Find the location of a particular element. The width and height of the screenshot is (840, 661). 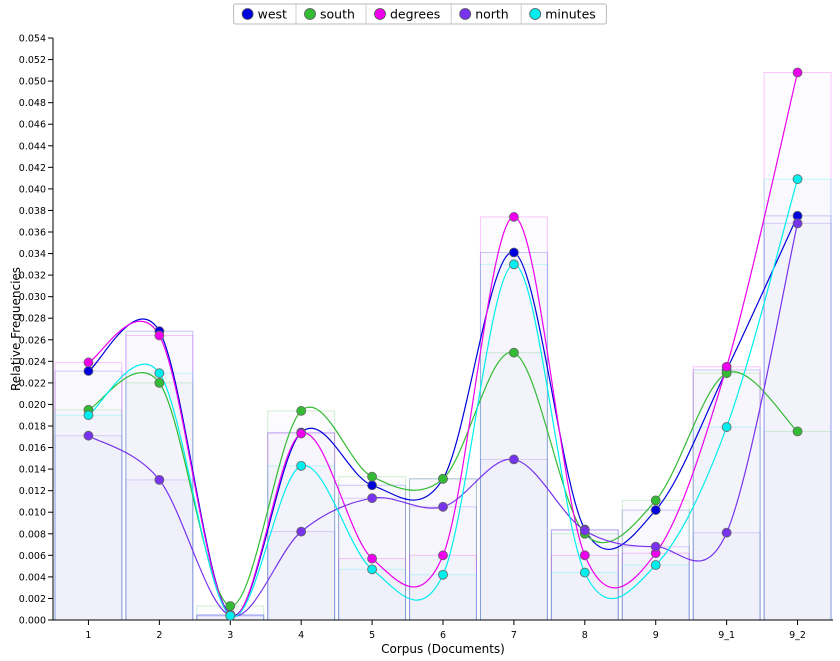

y-tick-label: 0.030 is located at coordinates (32, 297).